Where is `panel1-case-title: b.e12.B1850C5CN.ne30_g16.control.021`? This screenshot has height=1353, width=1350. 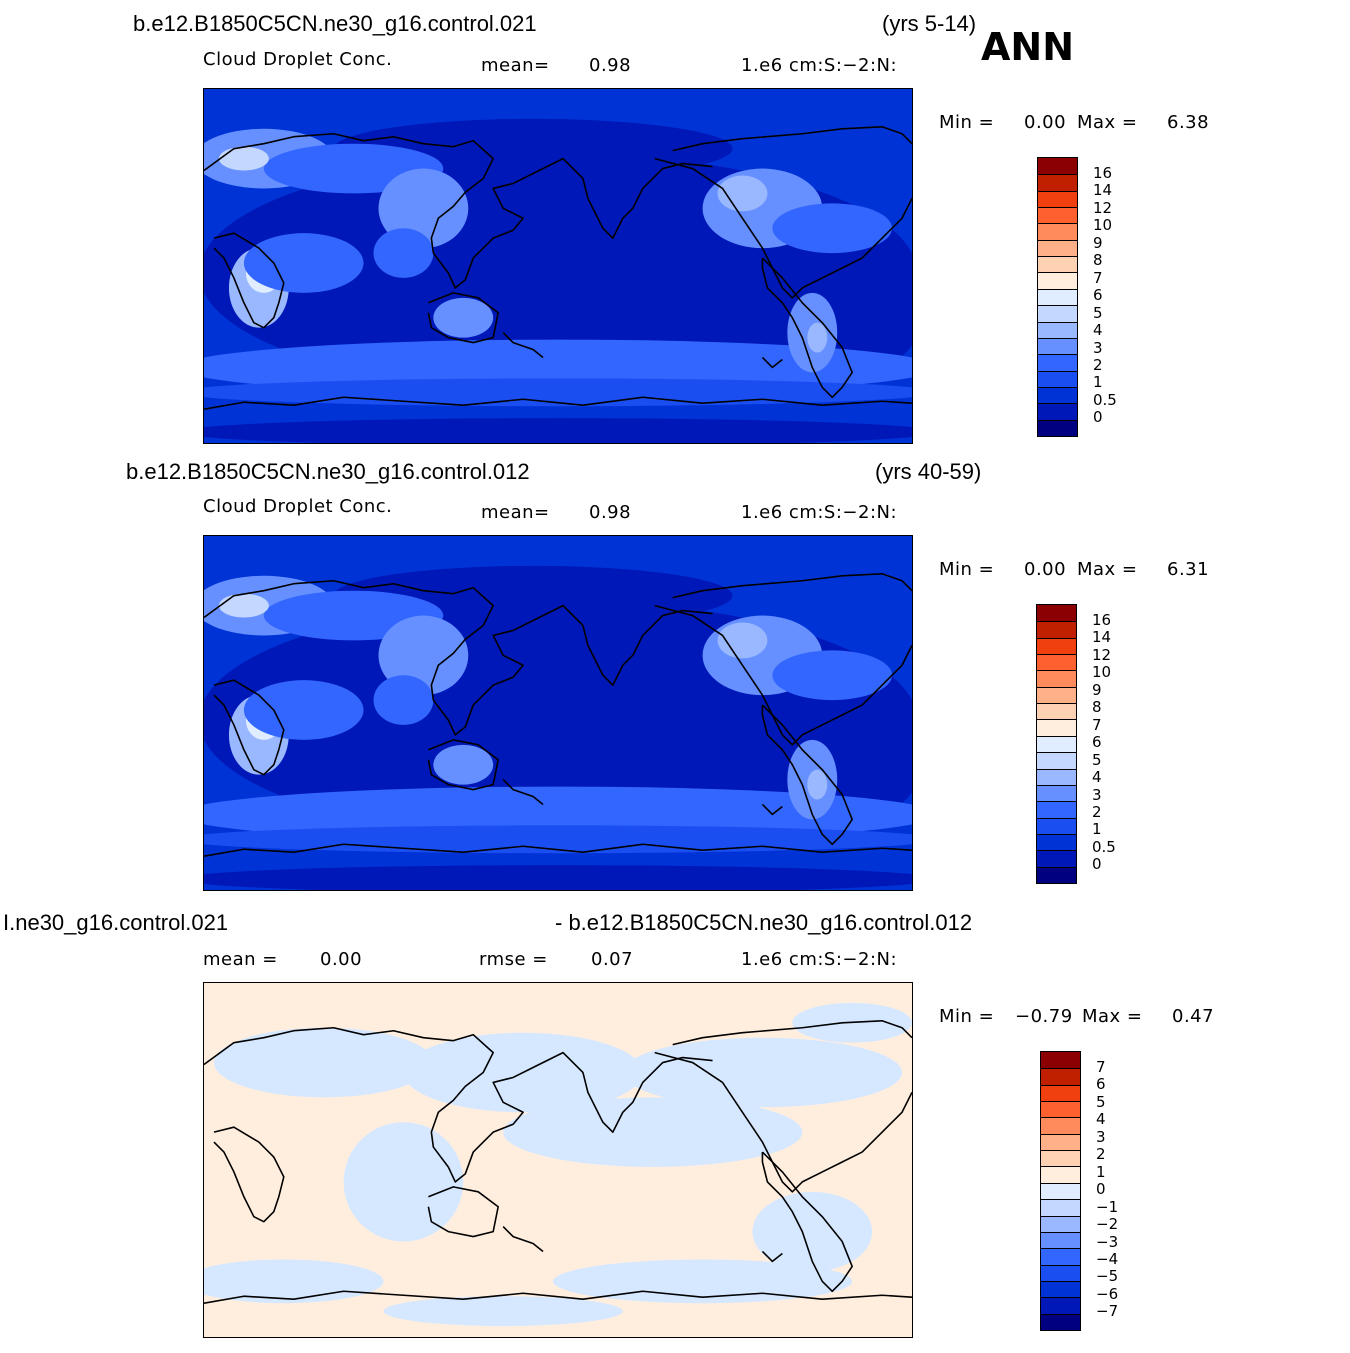
panel1-case-title: b.e12.B1850C5CN.ne30_g16.control.021 is located at coordinates (335, 23).